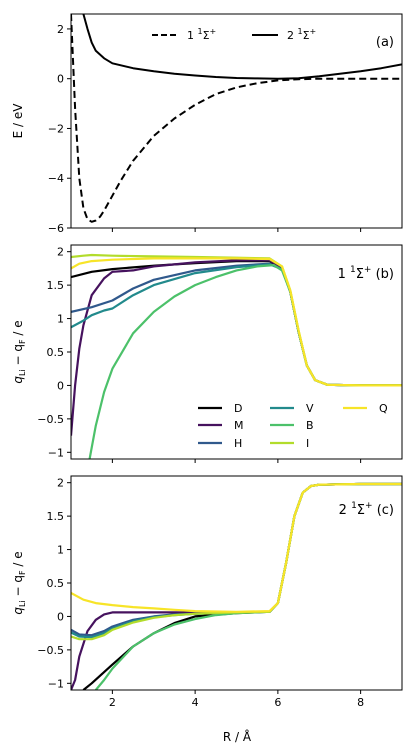 The image size is (415, 750). What do you see at coordinates (385, 42) in the screenshot?
I see `panel-label: (a)` at bounding box center [385, 42].